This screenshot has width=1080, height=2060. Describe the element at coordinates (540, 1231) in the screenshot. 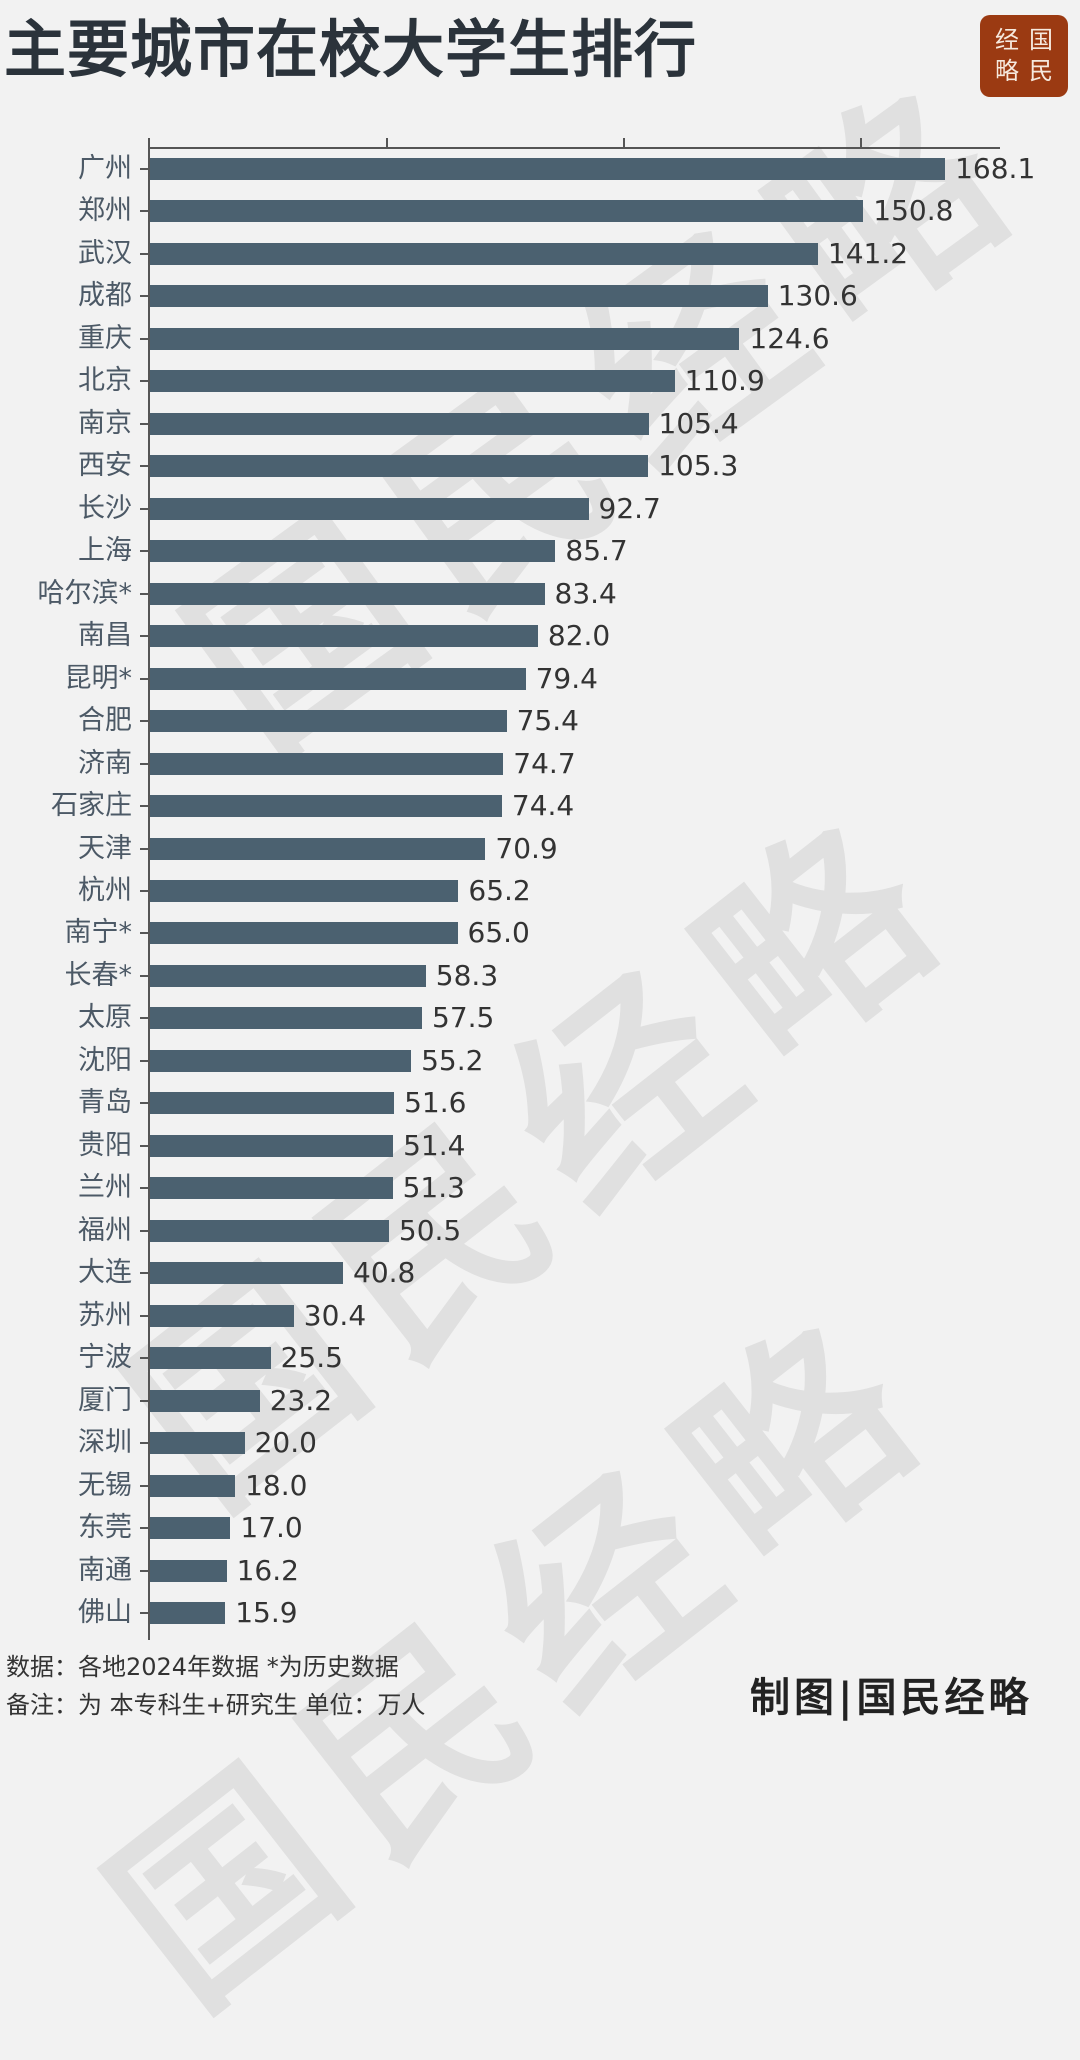

I see `bar-row: 福州 50.5` at that location.